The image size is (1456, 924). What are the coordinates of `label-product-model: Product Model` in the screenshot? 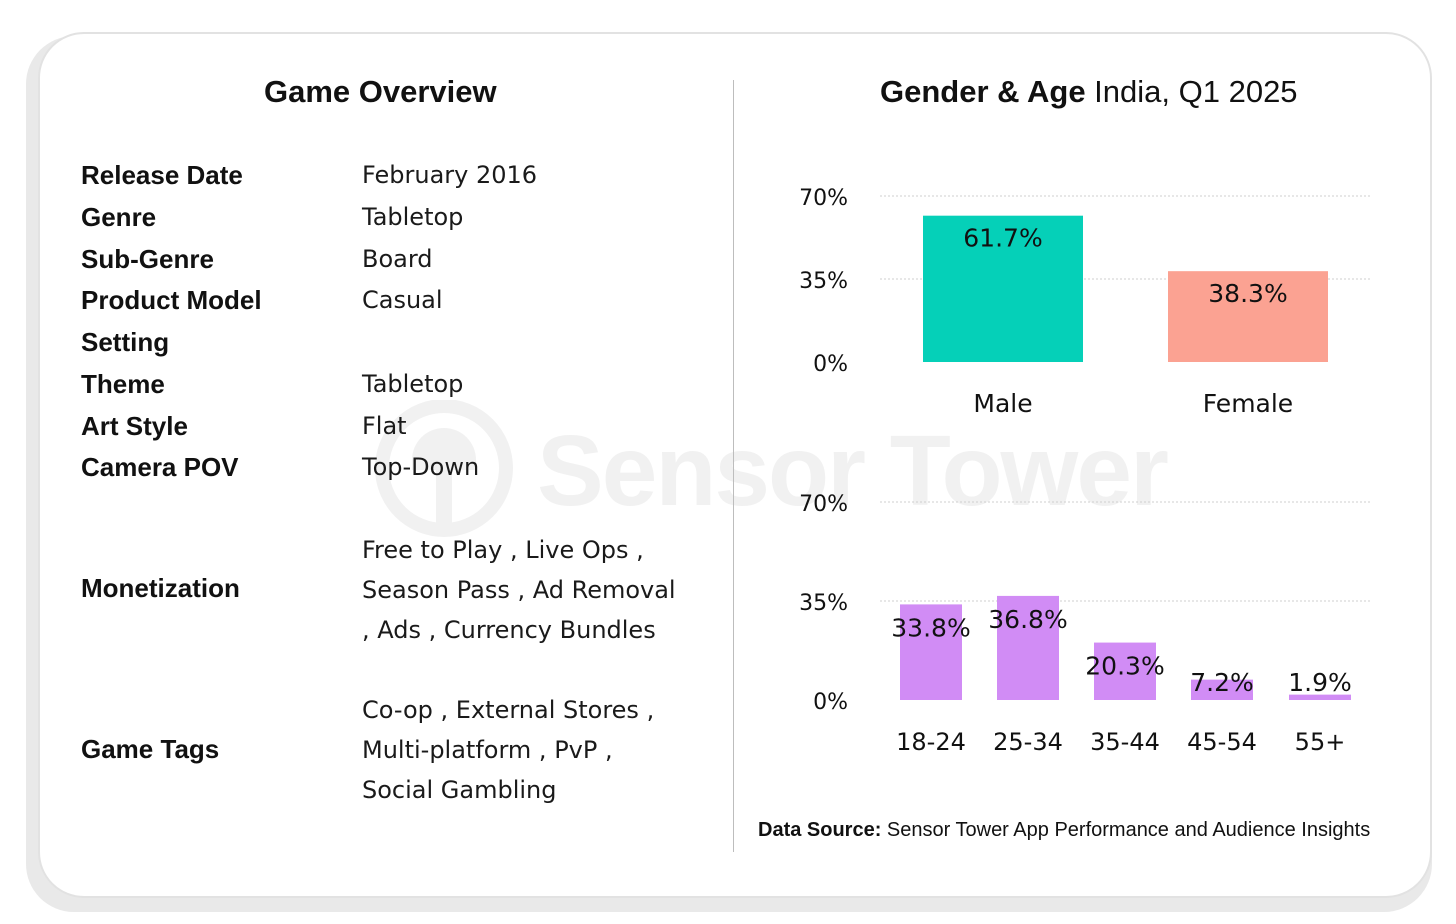 It's located at (171, 300).